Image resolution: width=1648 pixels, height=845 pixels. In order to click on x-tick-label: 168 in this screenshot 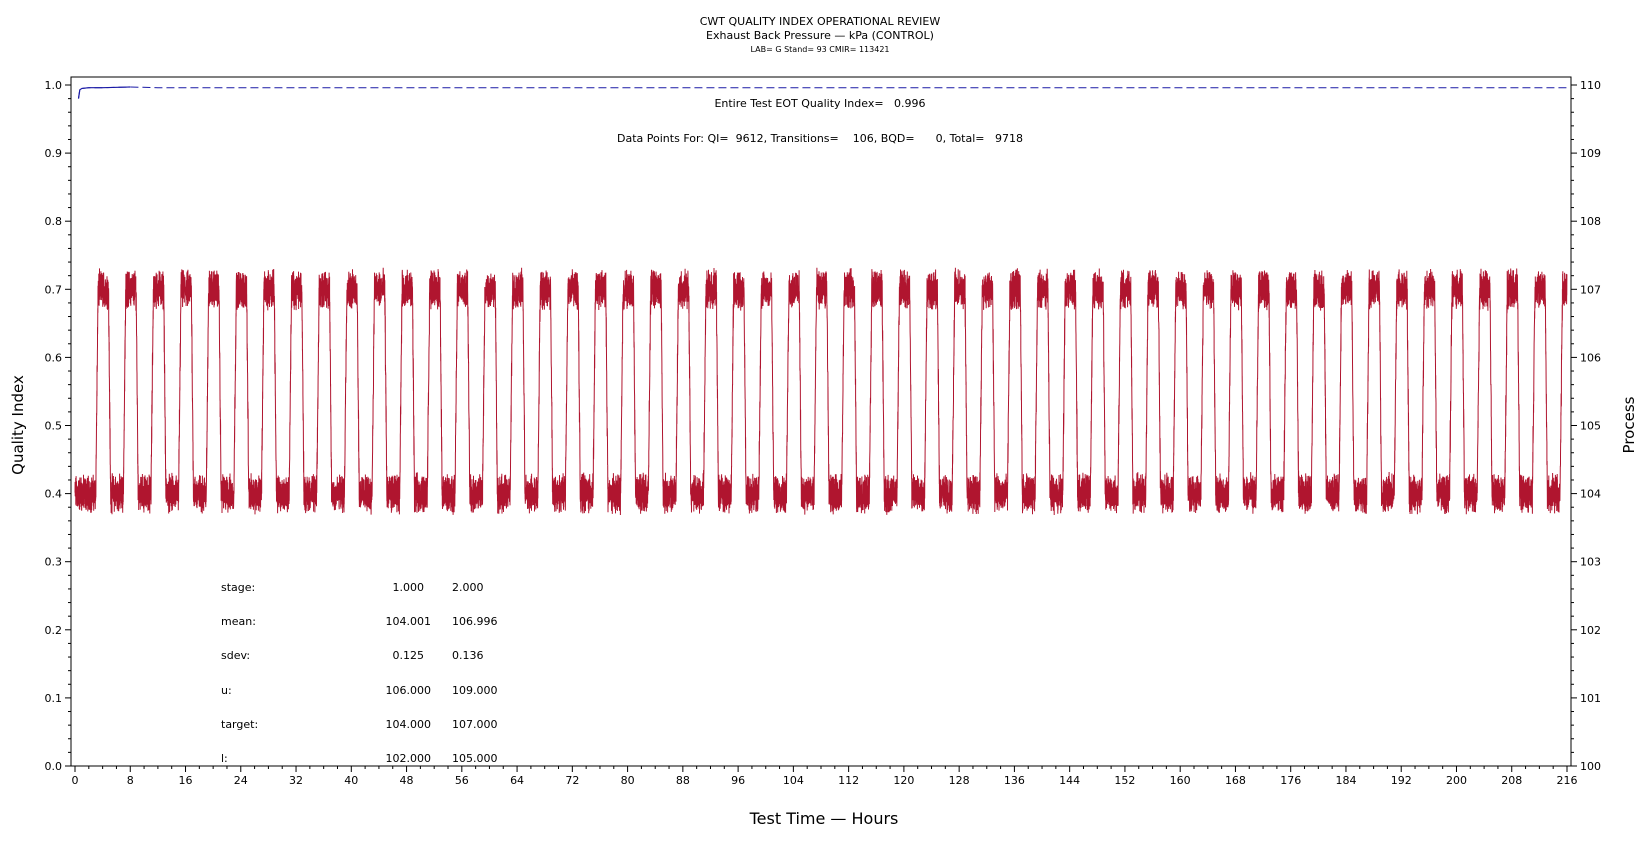, I will do `click(1235, 780)`.